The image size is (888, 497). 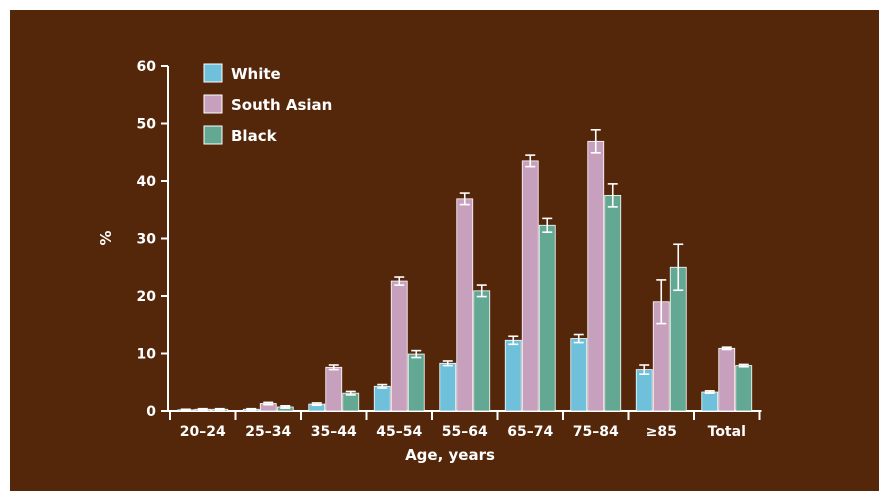 I want to click on x-tick-label: 35–44, so click(x=334, y=432).